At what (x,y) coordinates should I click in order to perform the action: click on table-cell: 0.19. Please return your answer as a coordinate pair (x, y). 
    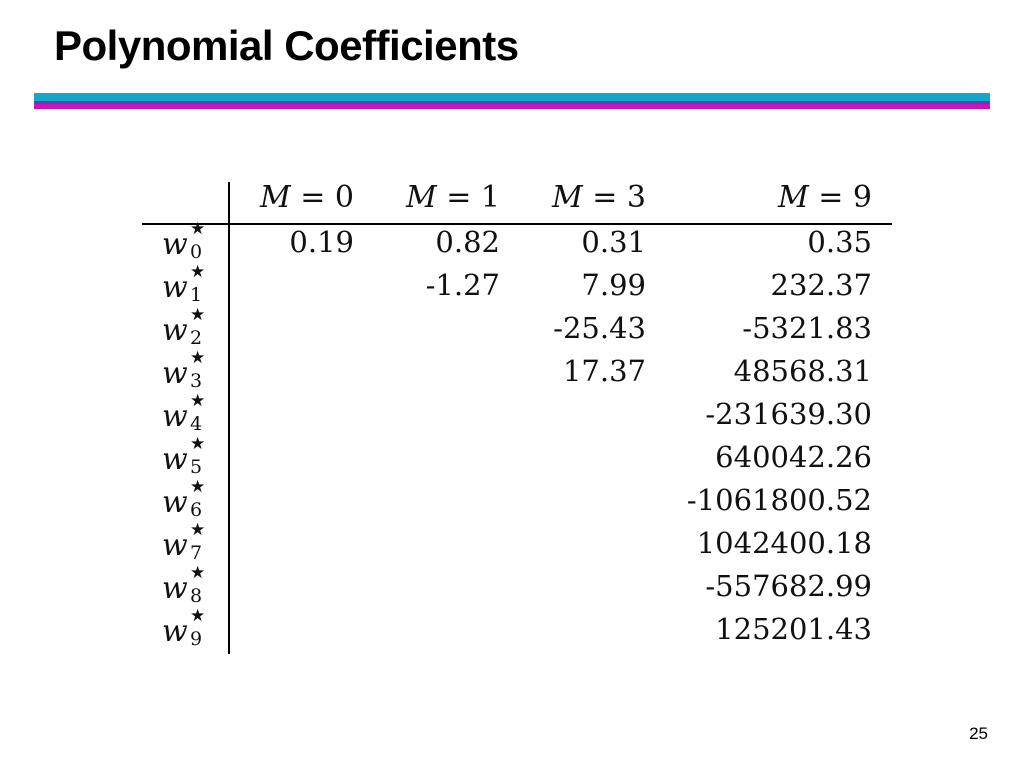
    Looking at the image, I should click on (321, 242).